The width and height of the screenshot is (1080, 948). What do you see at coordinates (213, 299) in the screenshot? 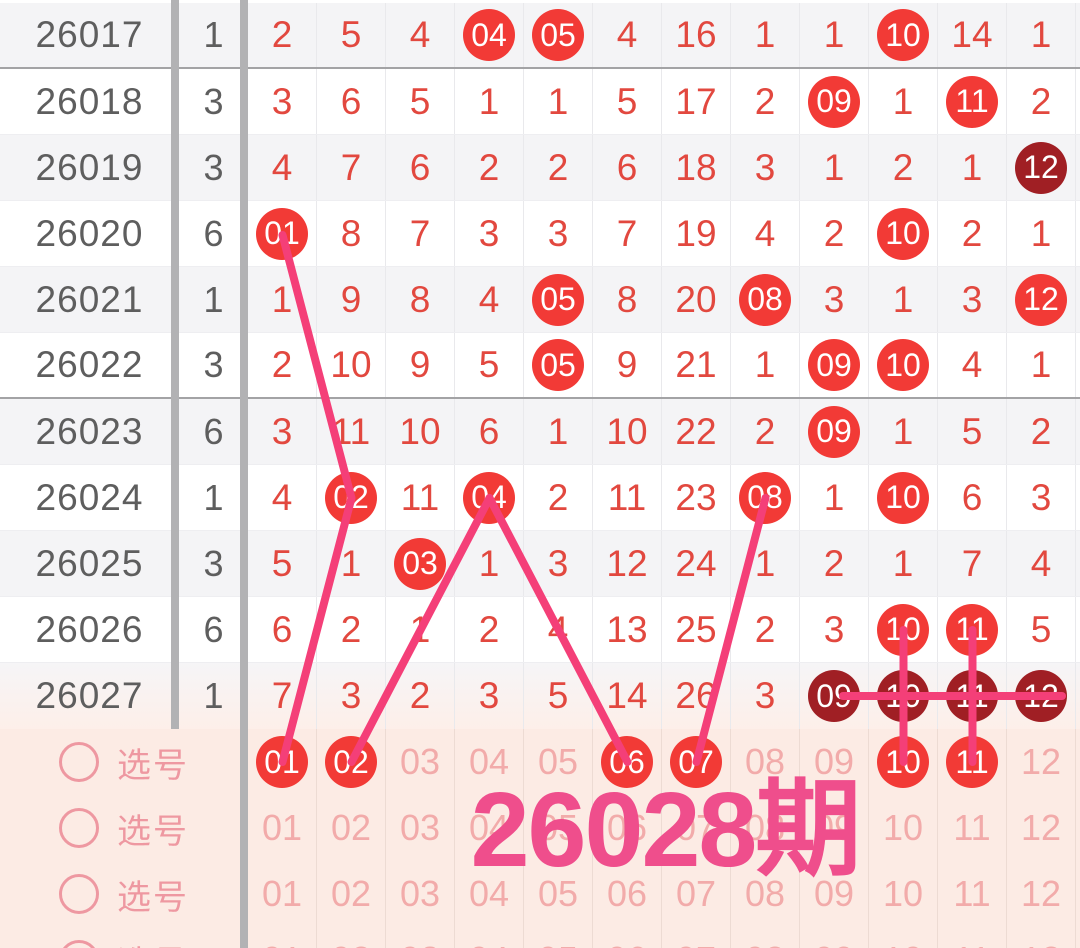
I see `omission-cell: 1` at bounding box center [213, 299].